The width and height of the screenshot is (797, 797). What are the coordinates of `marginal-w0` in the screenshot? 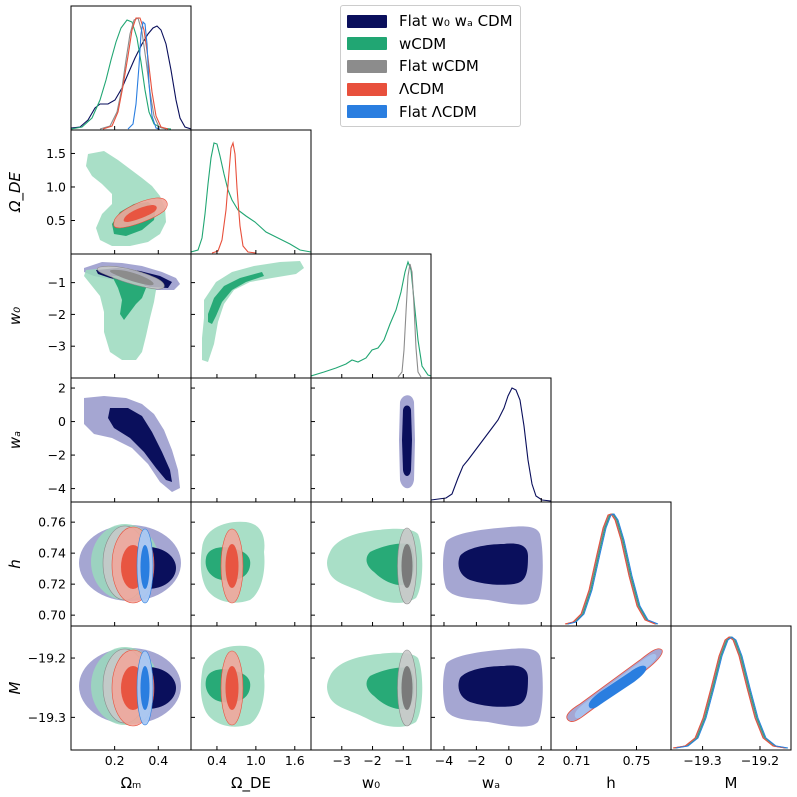 It's located at (371, 319).